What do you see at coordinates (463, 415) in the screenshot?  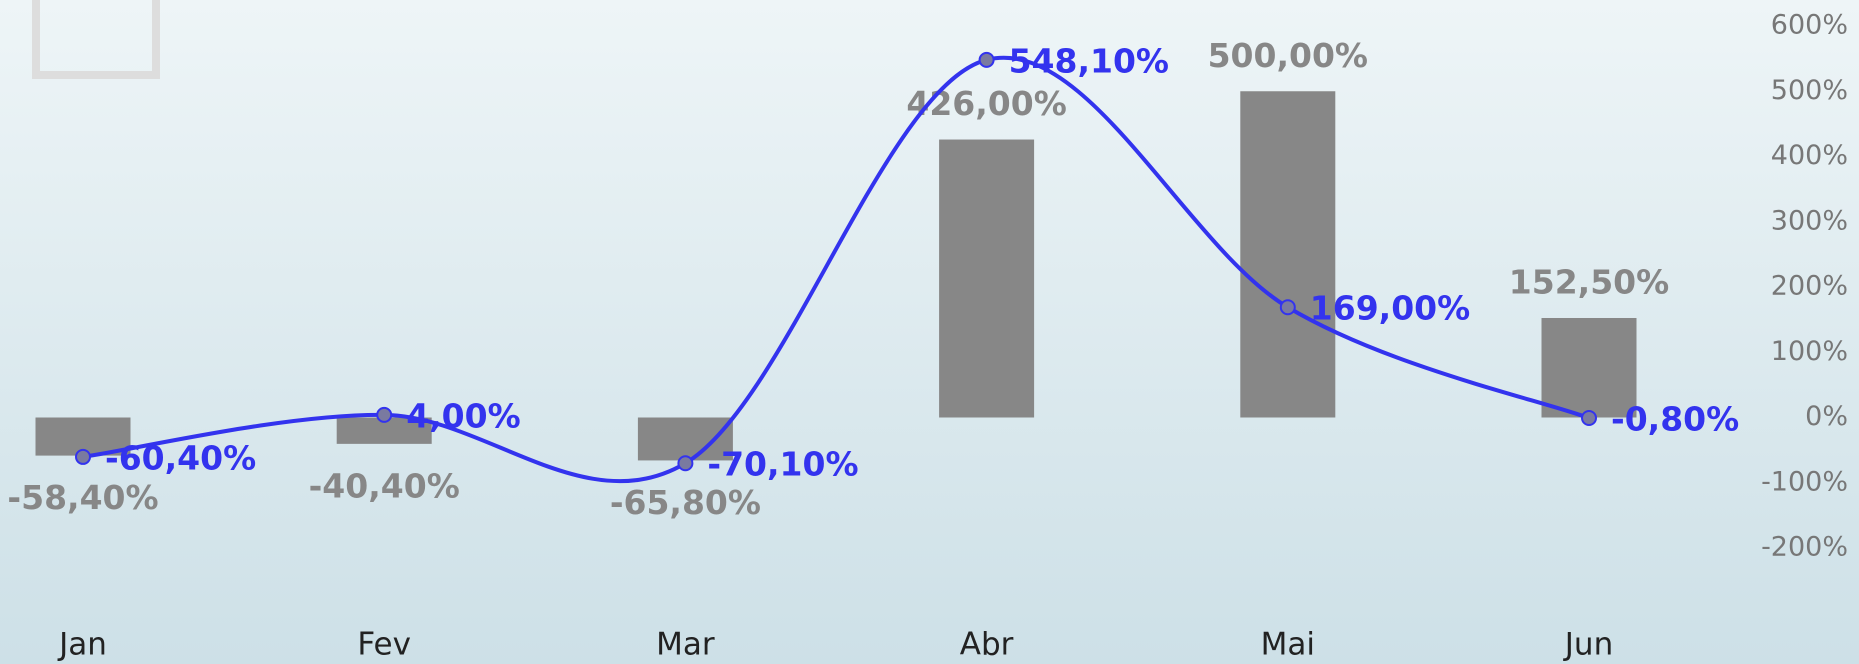 I see `line-value-label: 4,00%` at bounding box center [463, 415].